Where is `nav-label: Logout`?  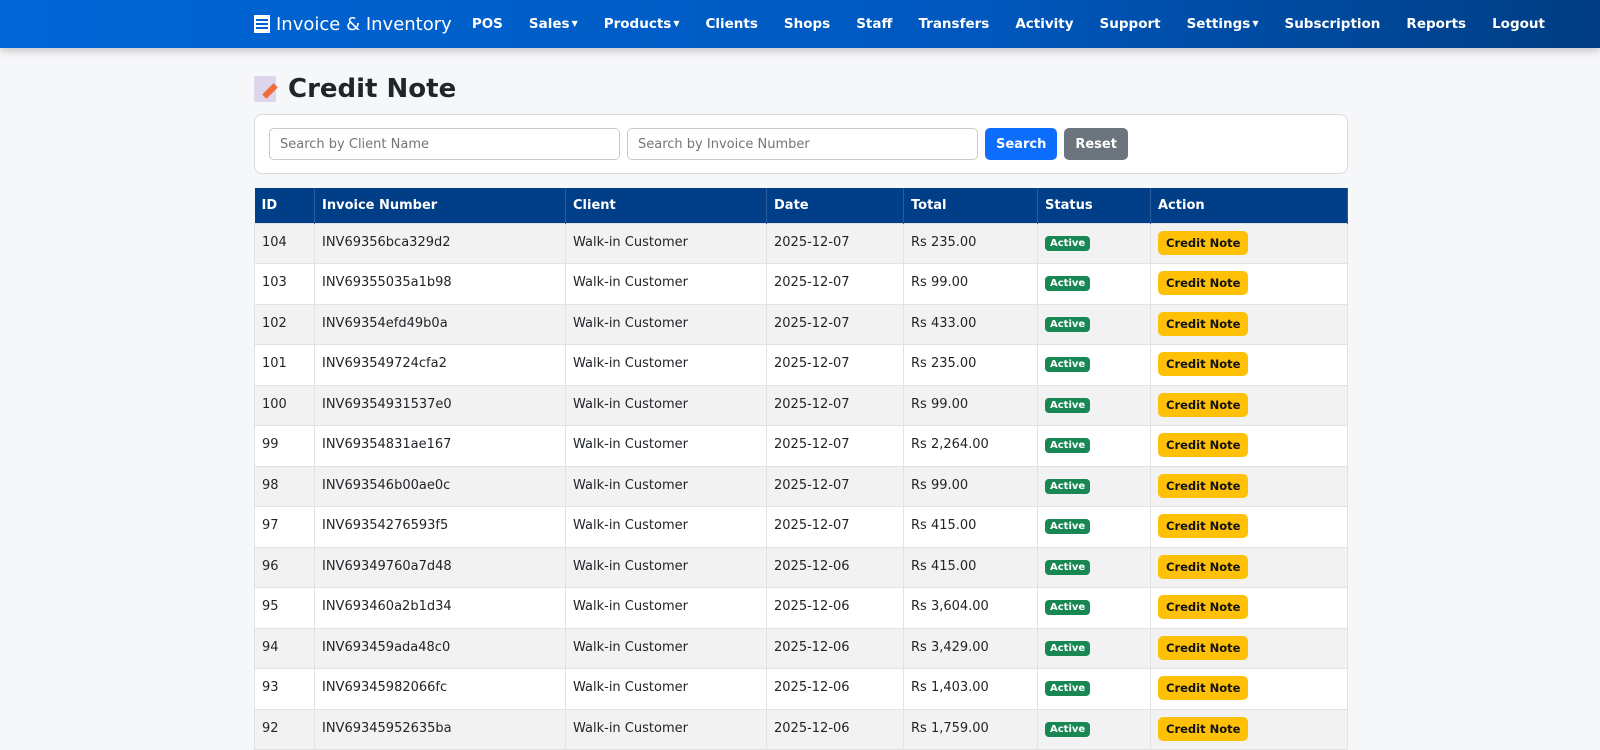
nav-label: Logout is located at coordinates (1518, 24).